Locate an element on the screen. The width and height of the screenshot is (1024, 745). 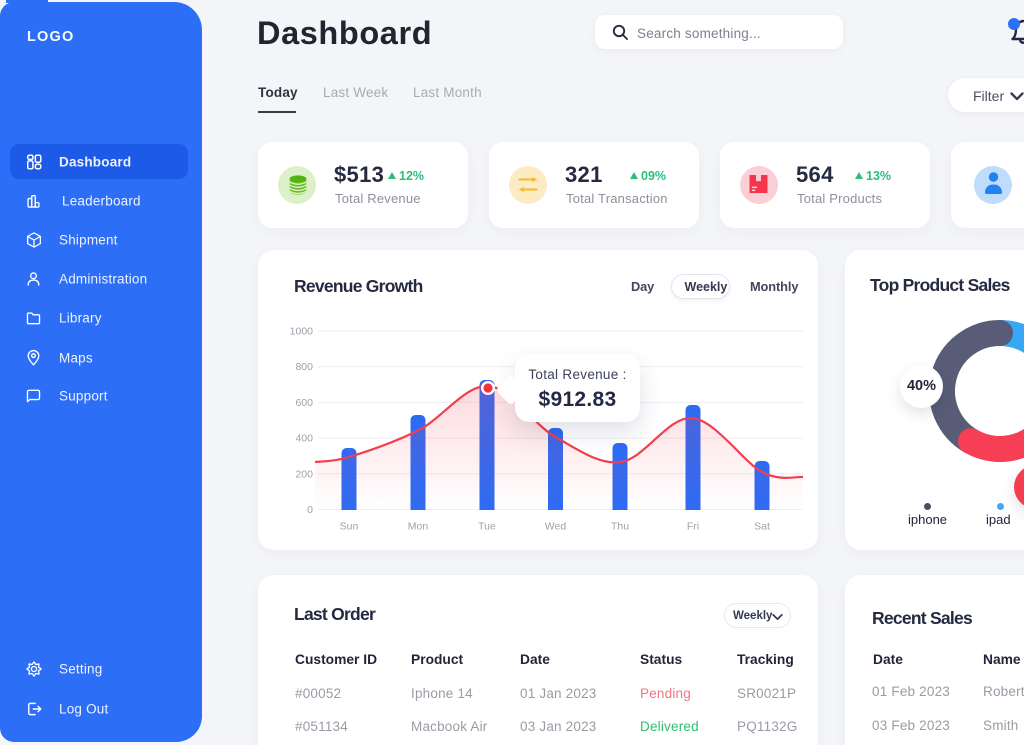
svg-text: Mon is located at coordinates (418, 527).